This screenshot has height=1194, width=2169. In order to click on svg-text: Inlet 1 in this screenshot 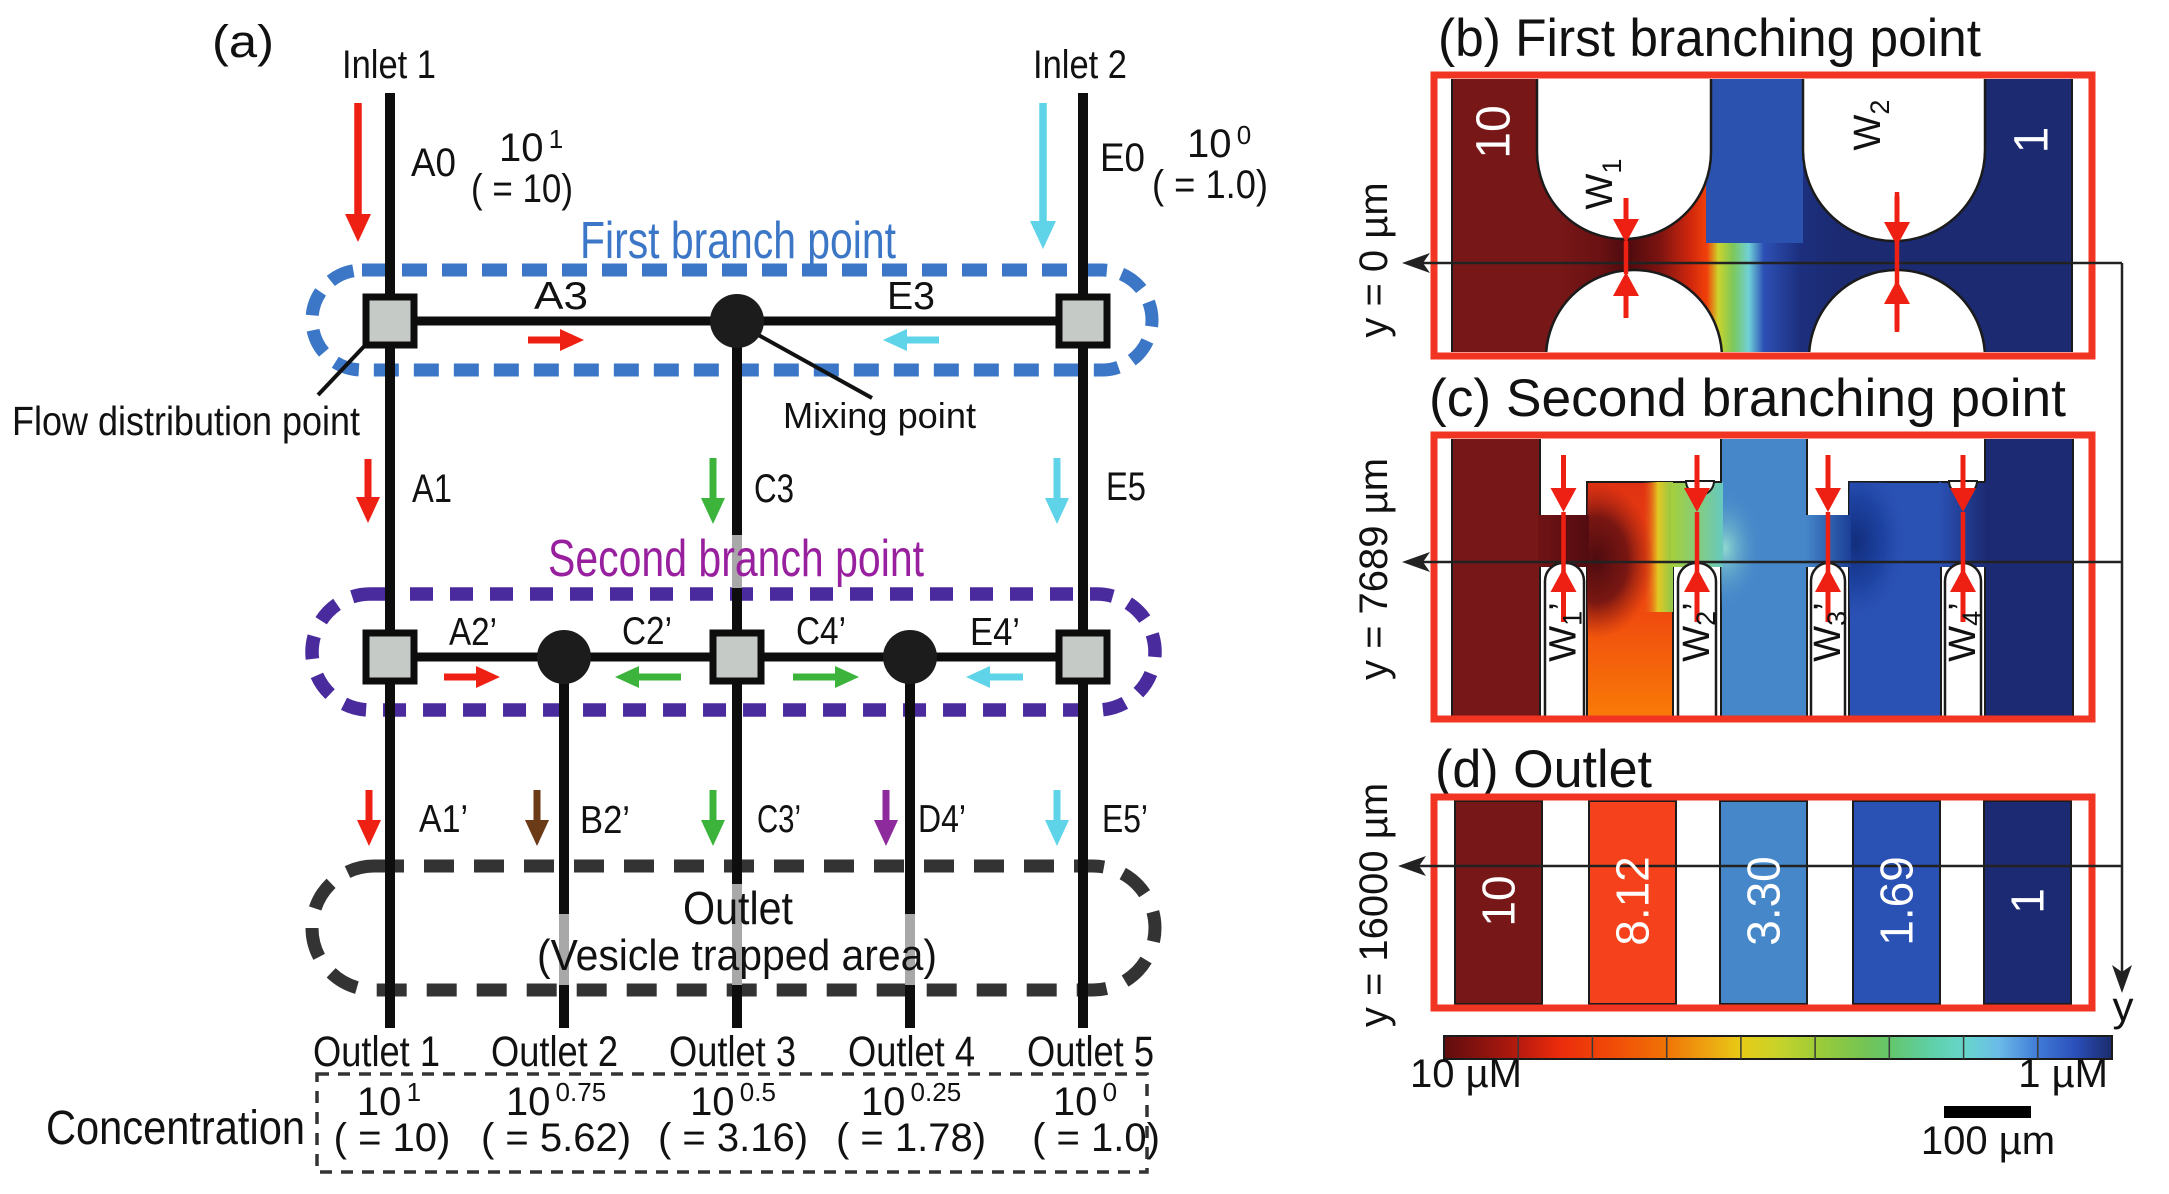, I will do `click(389, 65)`.